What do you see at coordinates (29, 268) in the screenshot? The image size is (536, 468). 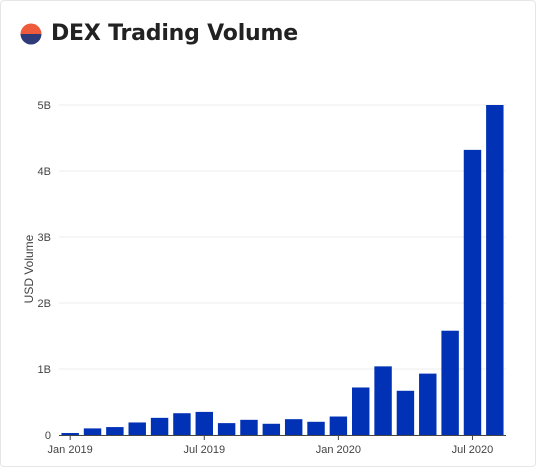 I see `y-axis-title: USD Volume` at bounding box center [29, 268].